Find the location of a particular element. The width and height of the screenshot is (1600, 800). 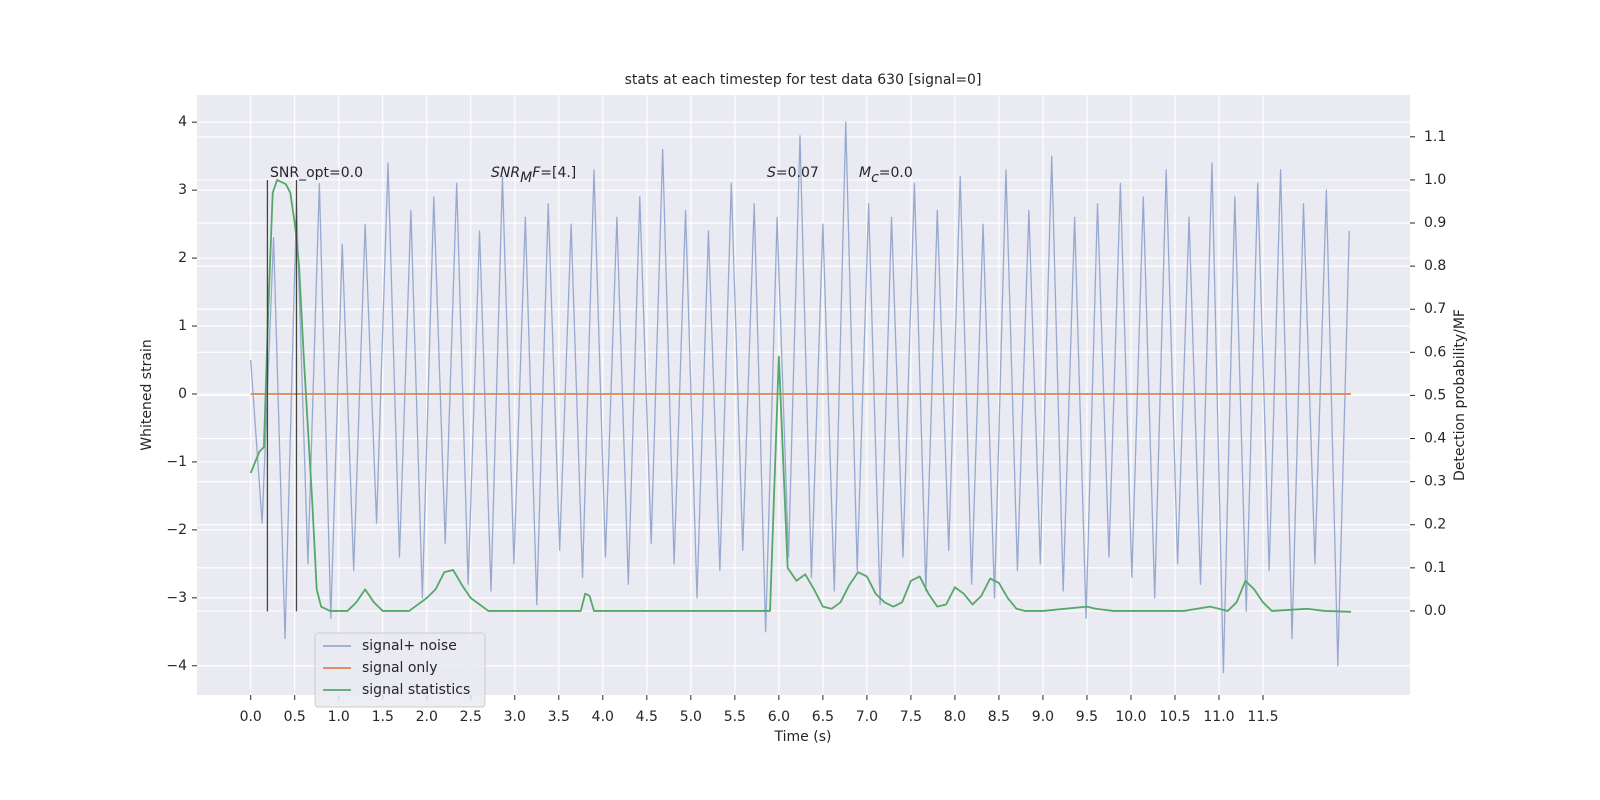

legend-label: signal+ noise is located at coordinates (409, 646).